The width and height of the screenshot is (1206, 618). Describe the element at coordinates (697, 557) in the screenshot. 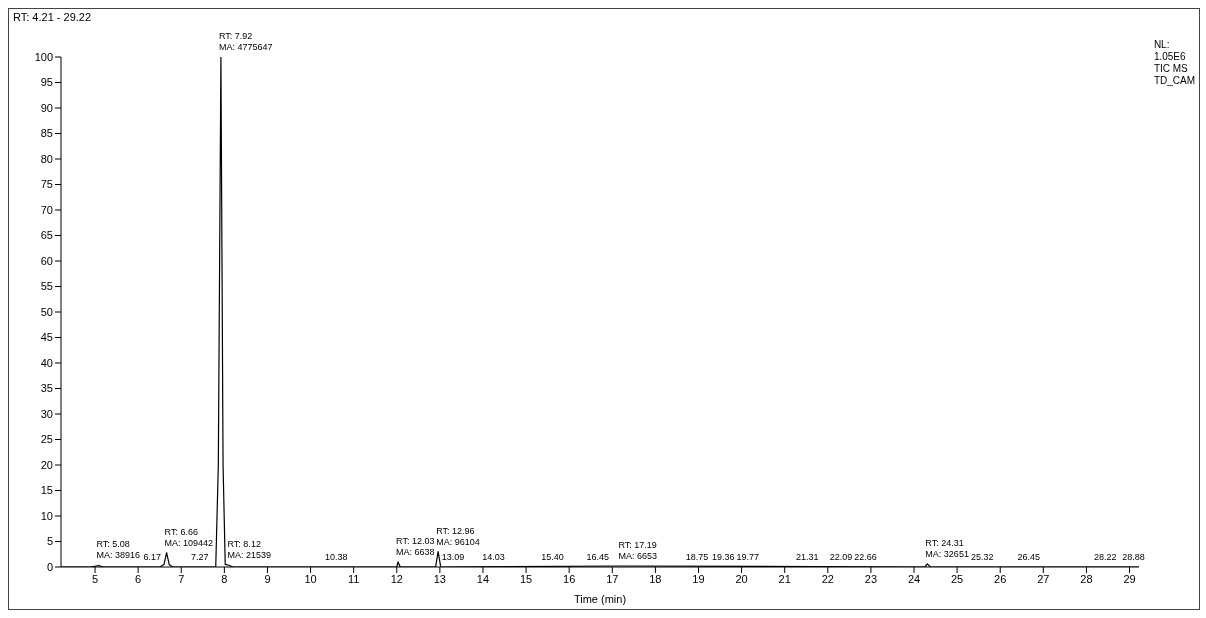

I see `annotation: 18.75` at that location.